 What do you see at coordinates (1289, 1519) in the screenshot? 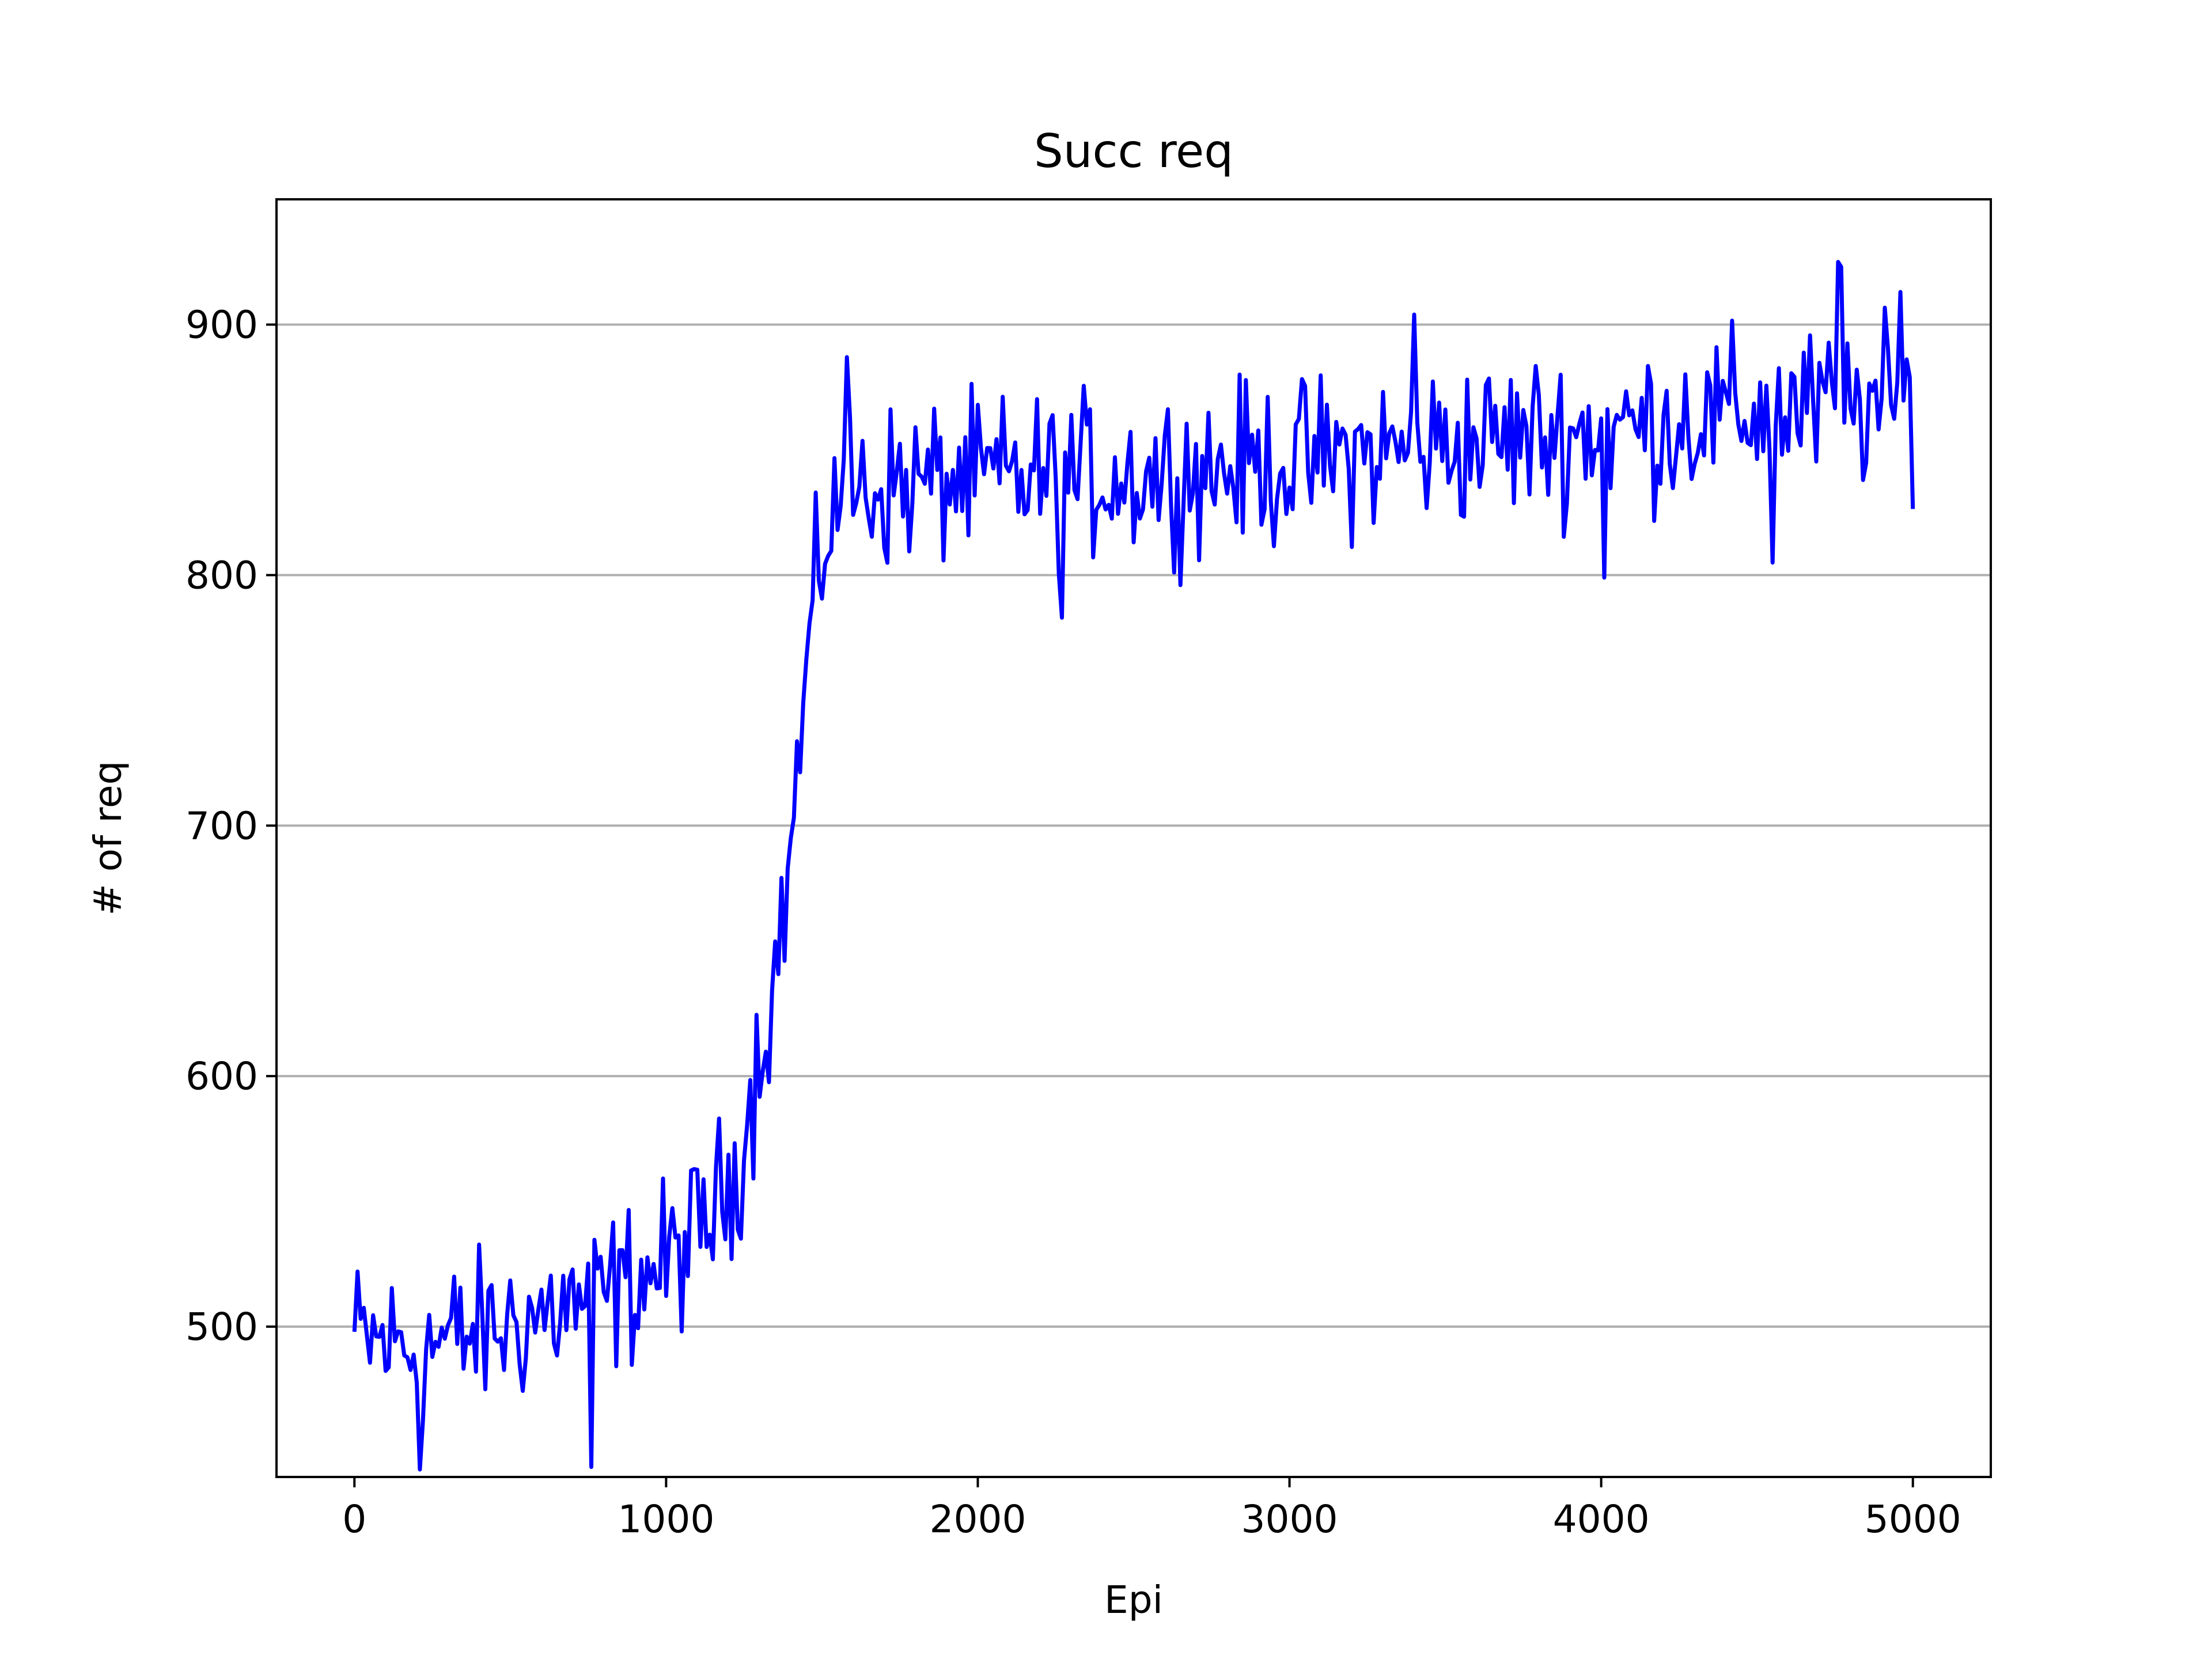
I see `x-tick-label: 3000` at bounding box center [1289, 1519].